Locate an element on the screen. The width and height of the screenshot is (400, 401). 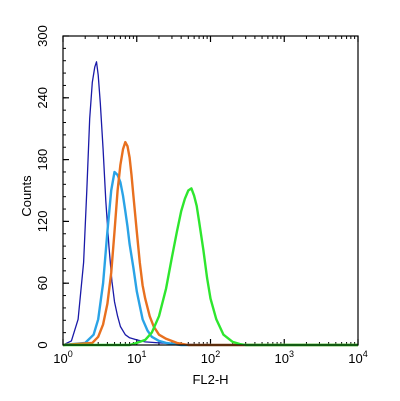
x-tick-label: 10³ is located at coordinates (284, 357).